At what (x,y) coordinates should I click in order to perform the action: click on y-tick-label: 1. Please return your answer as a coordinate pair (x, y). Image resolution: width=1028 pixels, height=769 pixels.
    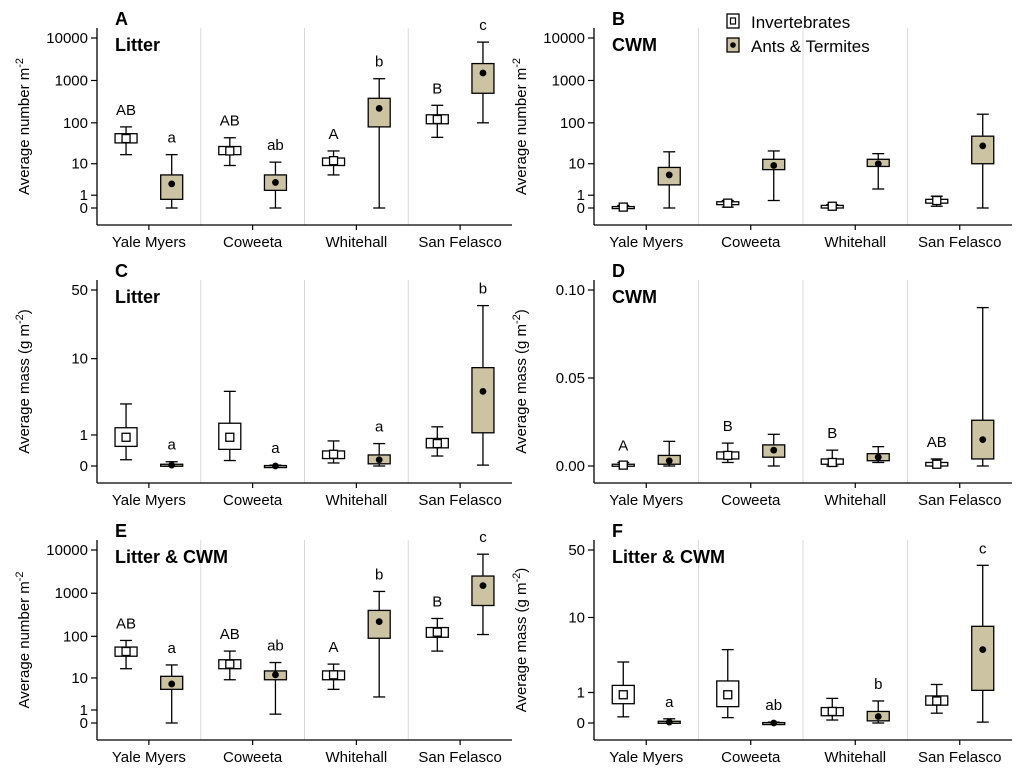
    Looking at the image, I should click on (84, 710).